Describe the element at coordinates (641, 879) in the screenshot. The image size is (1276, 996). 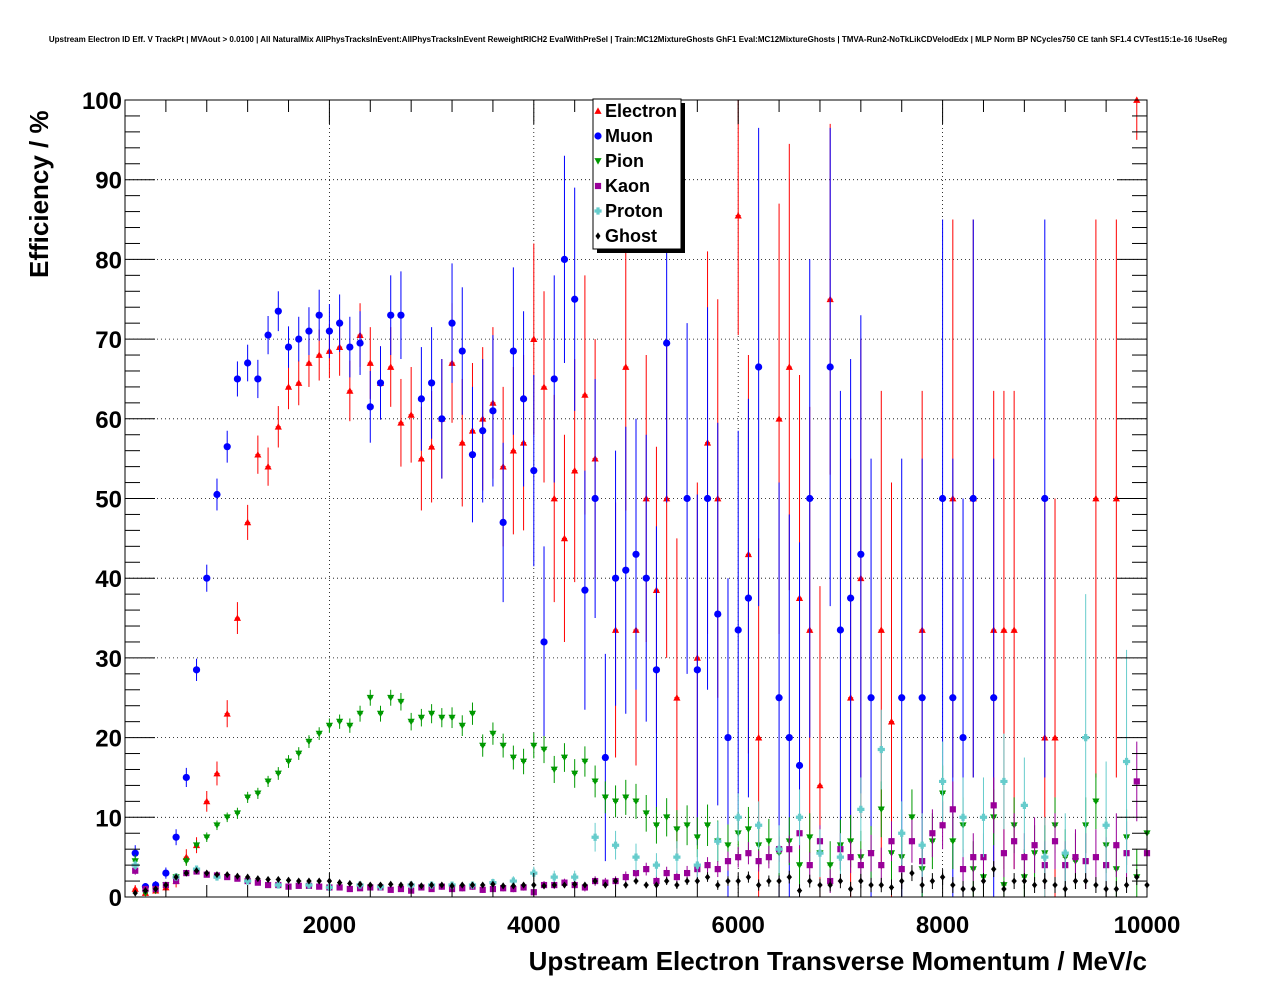
I see `series-ghost` at that location.